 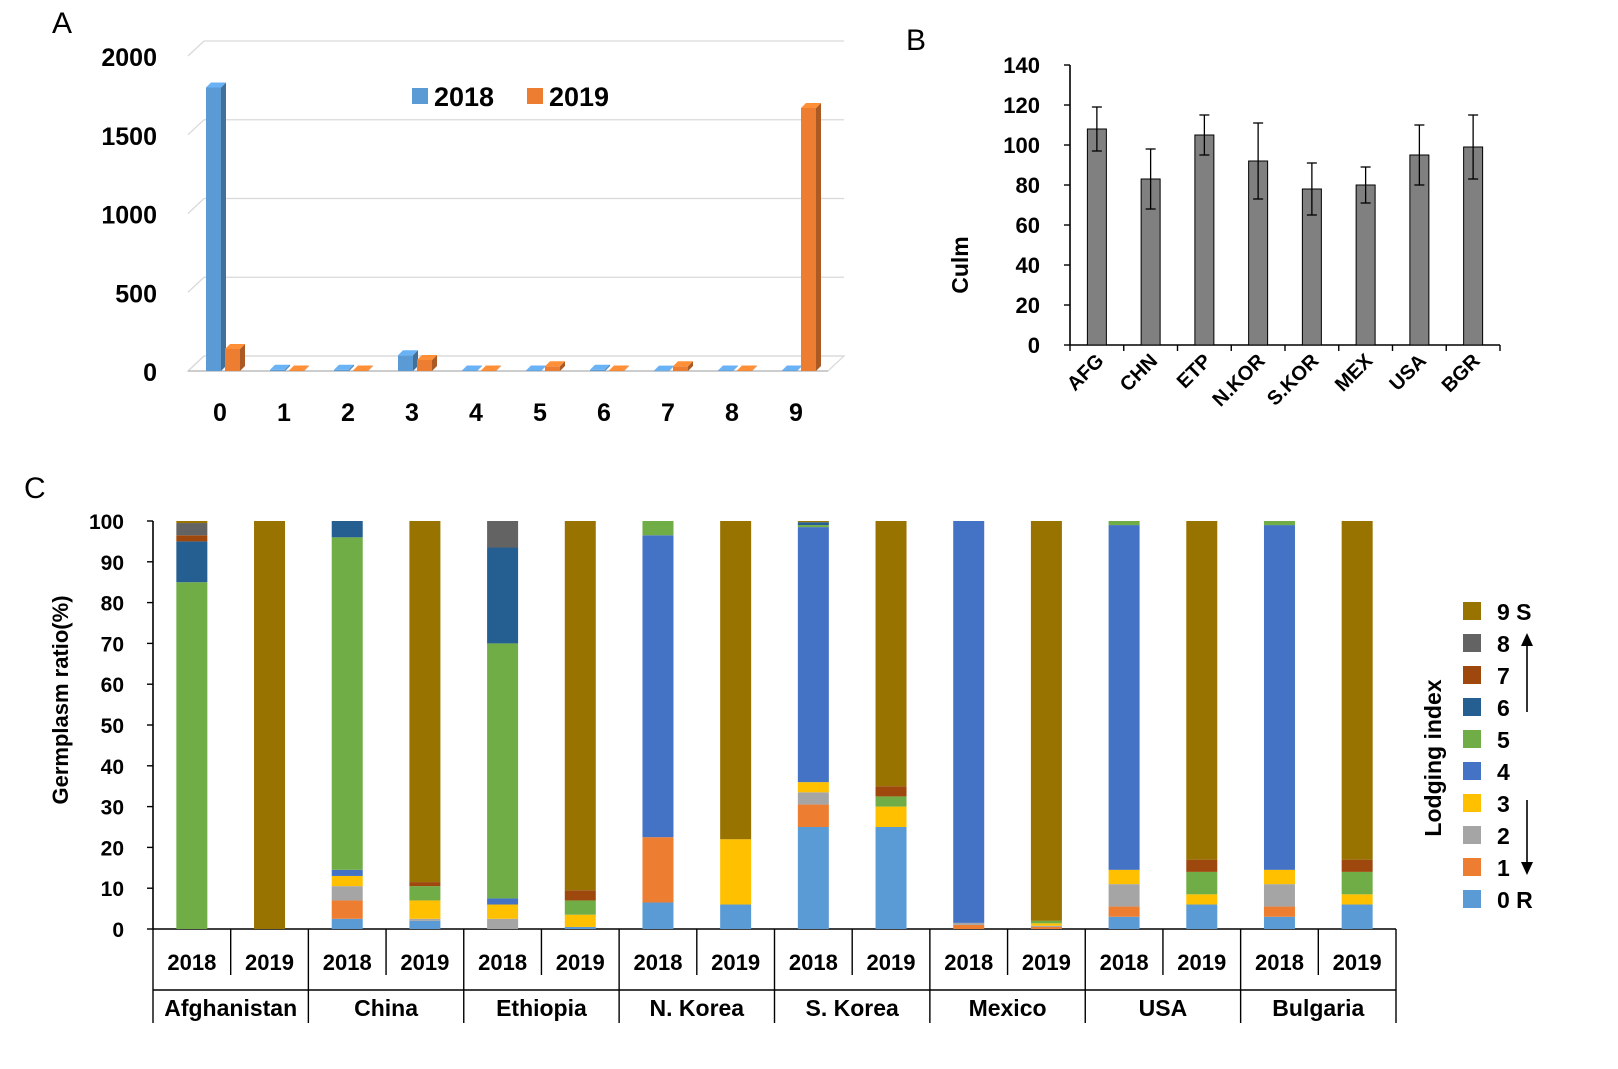 I want to click on stacked-bar-c-bulgaria-2019, so click(x=1357, y=725).